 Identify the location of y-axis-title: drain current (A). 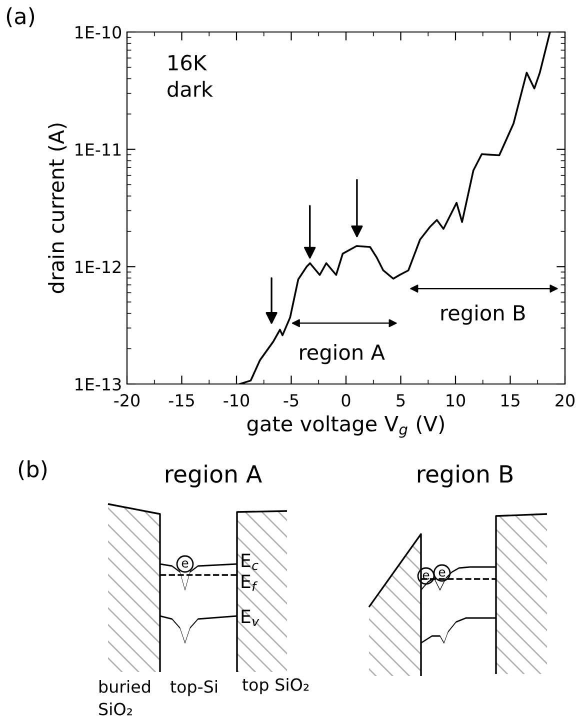
(57, 209).